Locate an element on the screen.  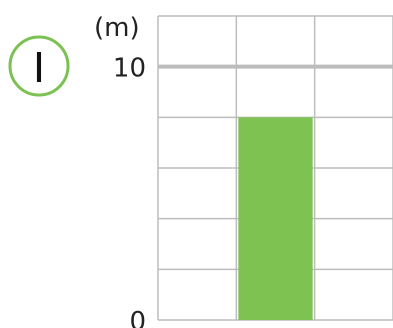
tick-label-layer: 0 10 is located at coordinates (129, 191).